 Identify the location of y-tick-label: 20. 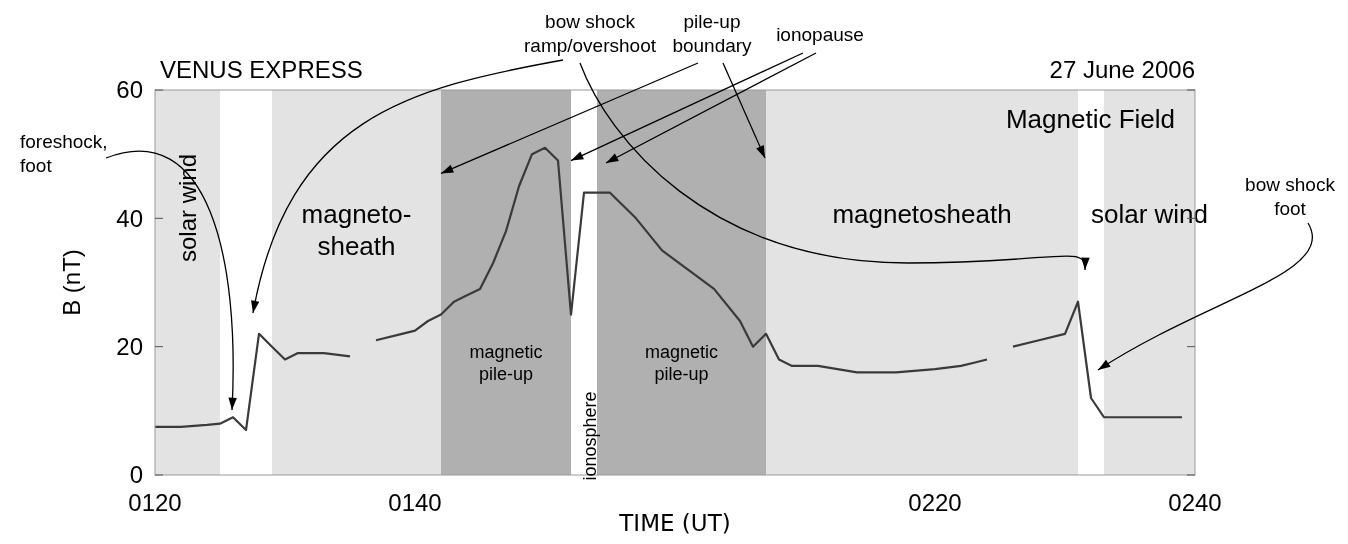
(129, 347).